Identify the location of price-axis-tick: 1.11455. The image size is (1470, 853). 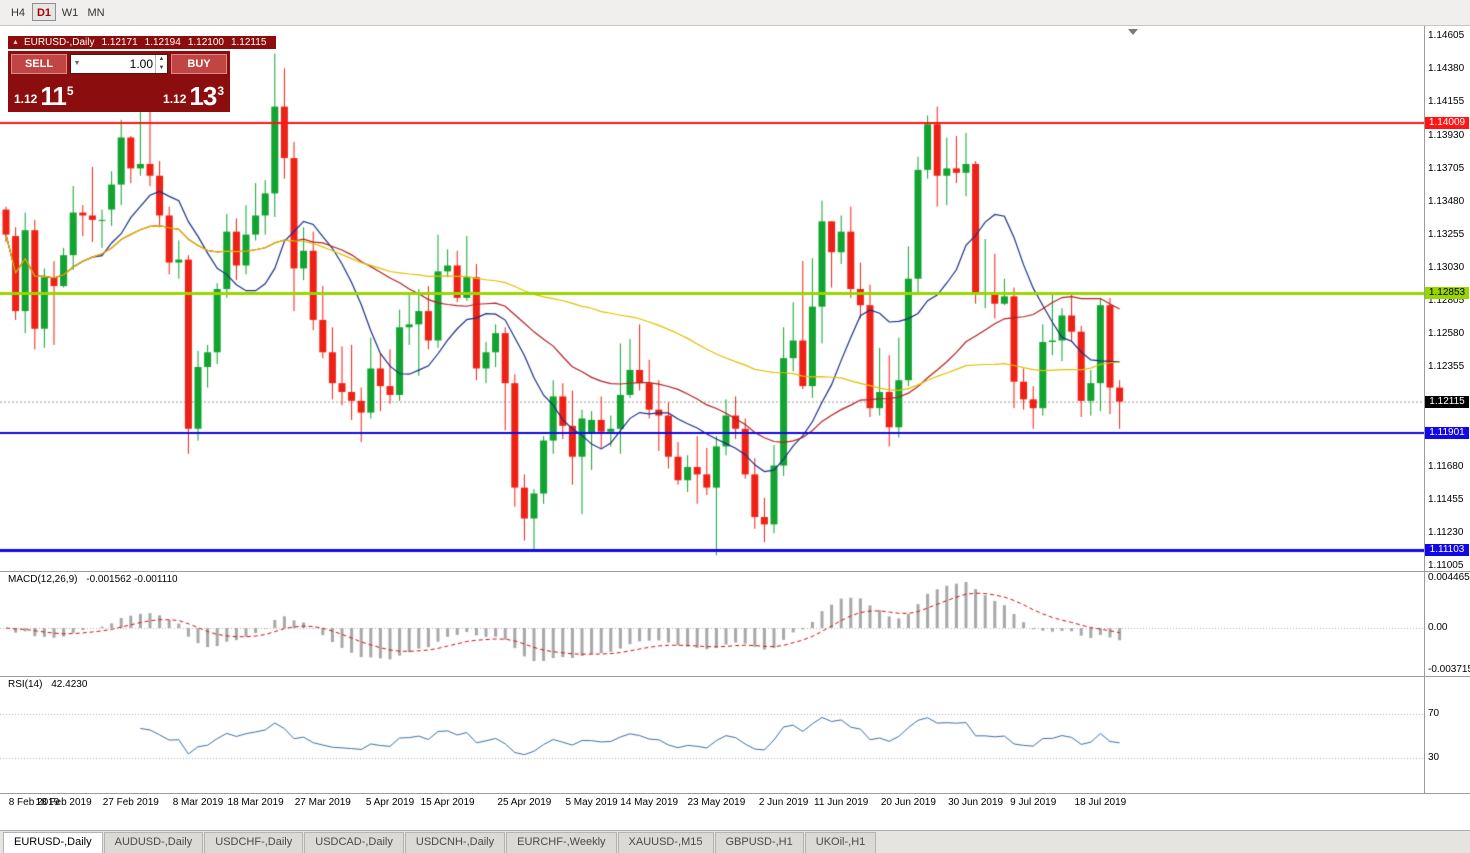
(1446, 499).